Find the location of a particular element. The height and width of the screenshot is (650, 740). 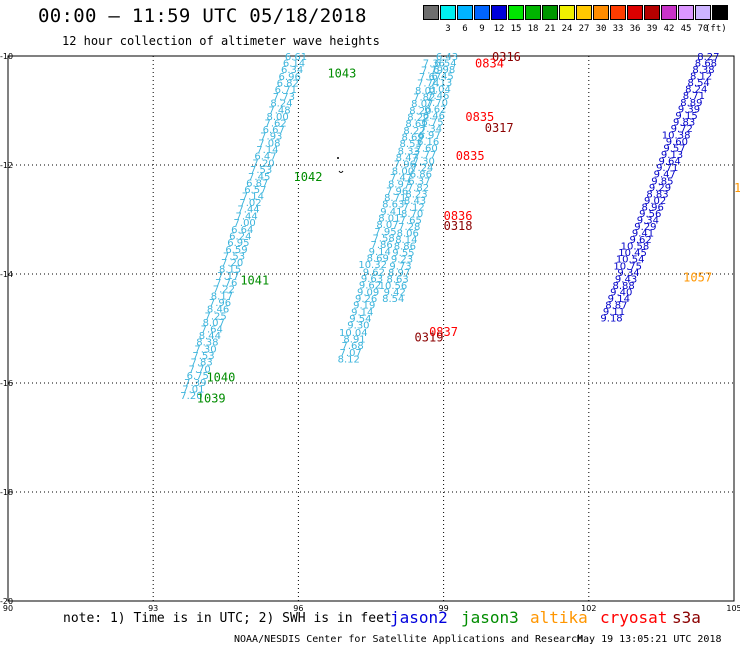

track-time-label: 1056 is located at coordinates (737, 188).